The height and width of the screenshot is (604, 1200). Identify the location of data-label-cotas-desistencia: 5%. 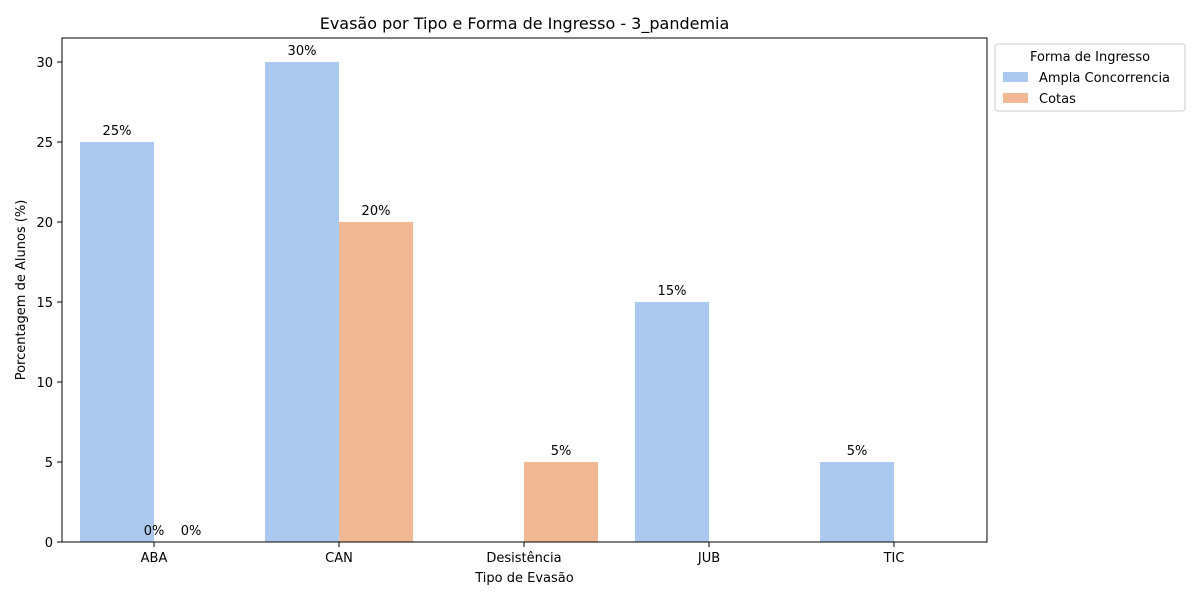
(561, 451).